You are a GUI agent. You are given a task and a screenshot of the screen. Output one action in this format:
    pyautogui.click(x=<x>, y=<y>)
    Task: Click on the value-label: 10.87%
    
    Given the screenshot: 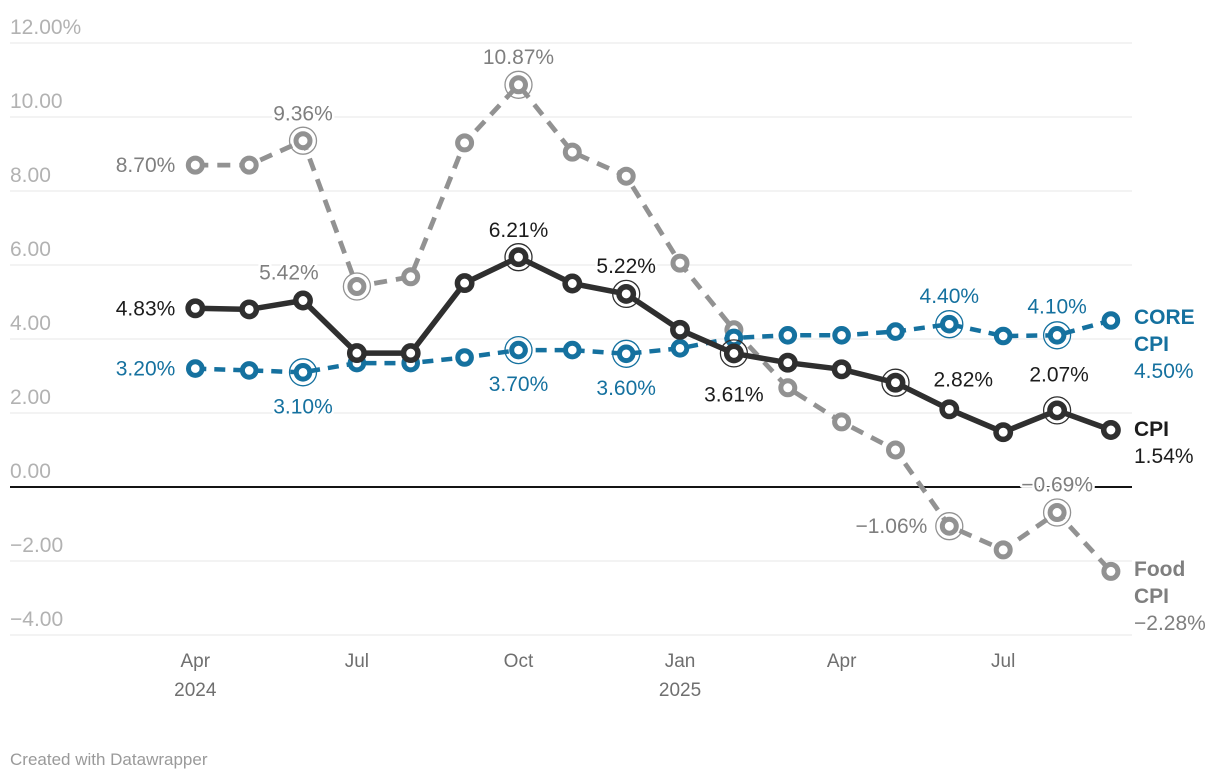 What is the action you would take?
    pyautogui.click(x=518, y=57)
    